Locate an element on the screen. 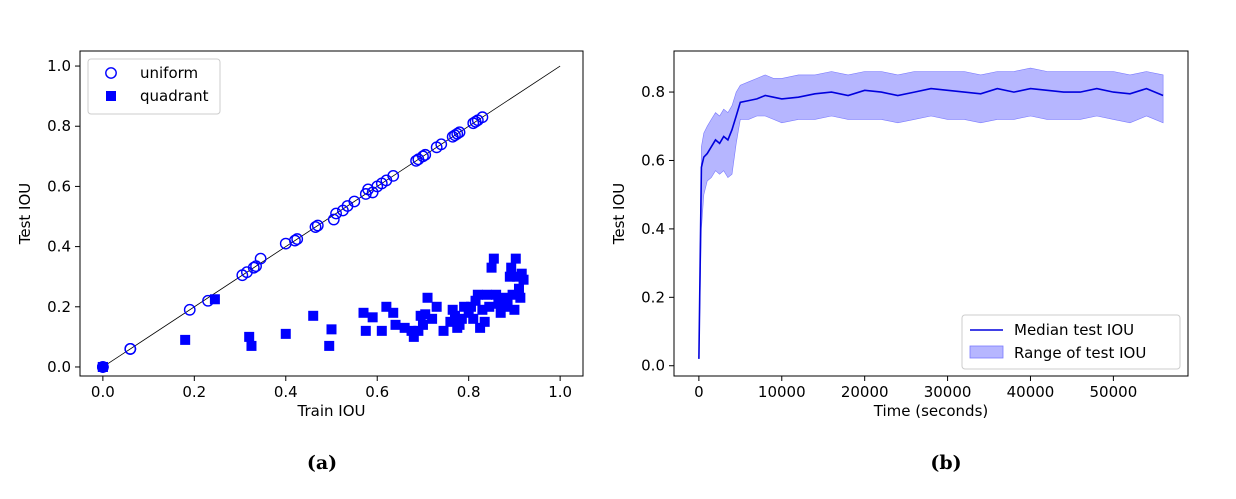  b-y-tick-label-1: 0.2 is located at coordinates (653, 297).